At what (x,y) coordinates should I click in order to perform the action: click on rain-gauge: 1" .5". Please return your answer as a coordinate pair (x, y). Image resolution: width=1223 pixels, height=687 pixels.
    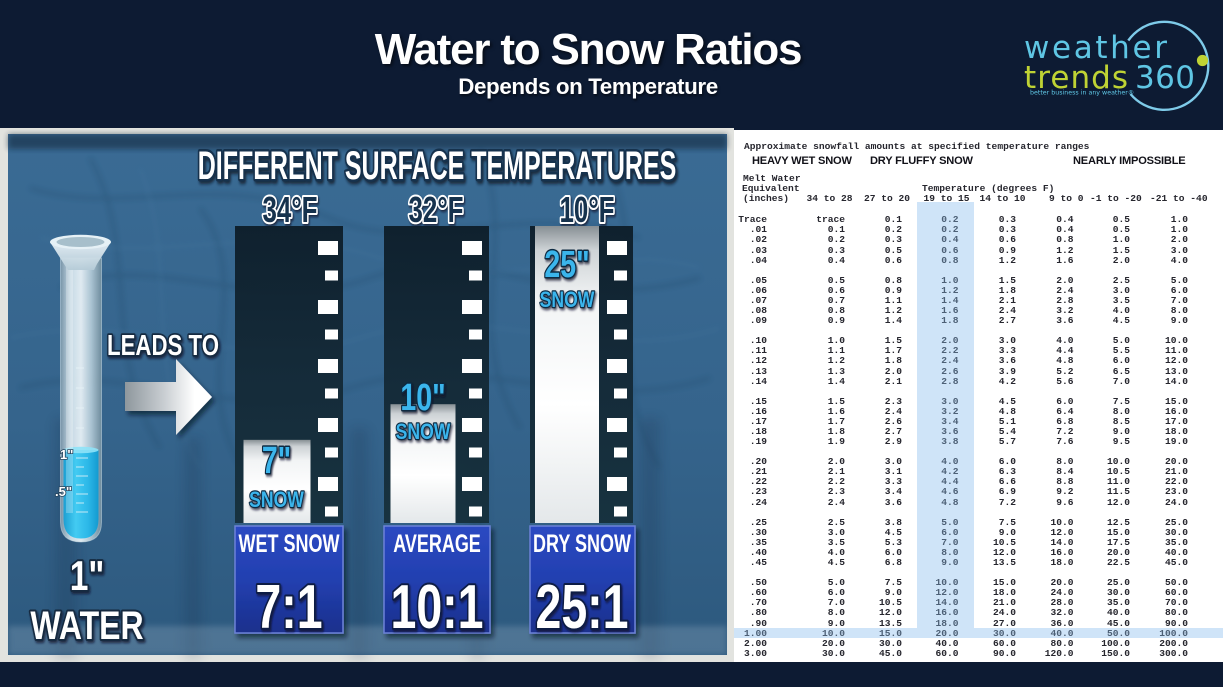
    Looking at the image, I should click on (80, 388).